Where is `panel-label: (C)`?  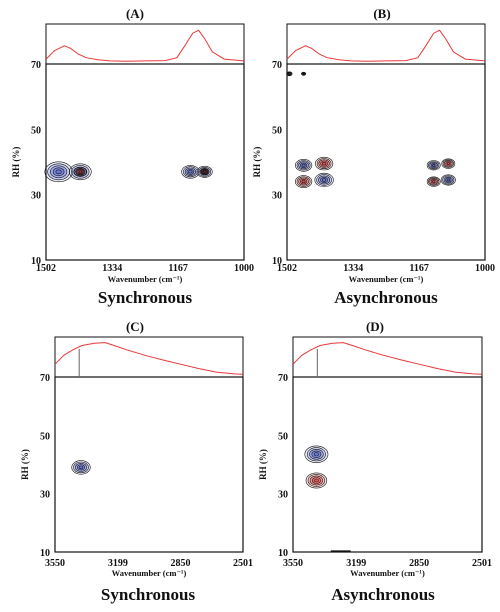 panel-label: (C) is located at coordinates (135, 326).